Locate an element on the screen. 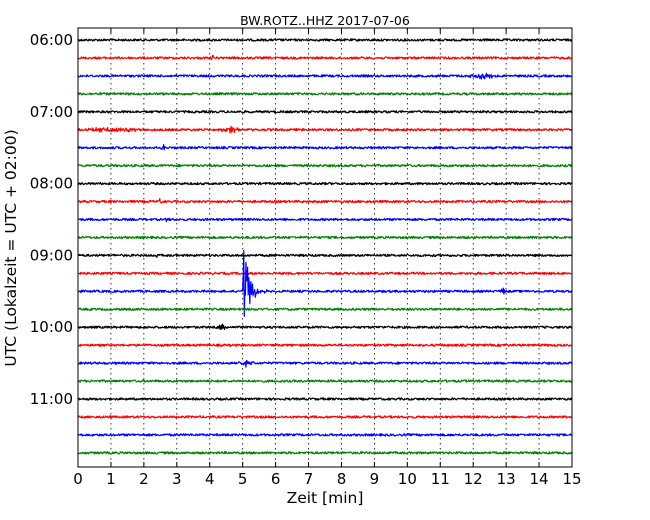  x-tick-label: 13 is located at coordinates (506, 479).